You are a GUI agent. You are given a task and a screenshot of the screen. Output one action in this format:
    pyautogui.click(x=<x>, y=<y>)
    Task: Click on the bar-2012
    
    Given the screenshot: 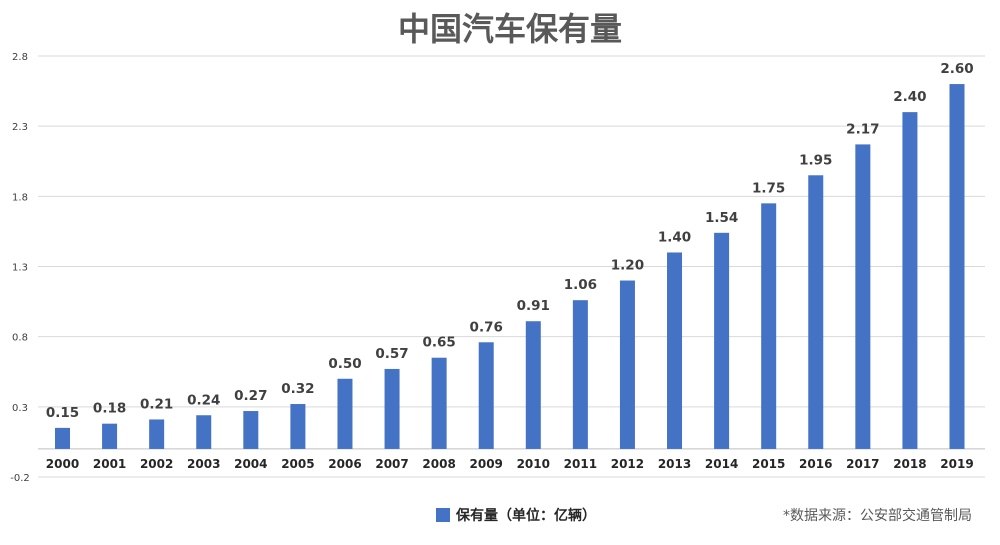 What is the action you would take?
    pyautogui.click(x=627, y=364)
    